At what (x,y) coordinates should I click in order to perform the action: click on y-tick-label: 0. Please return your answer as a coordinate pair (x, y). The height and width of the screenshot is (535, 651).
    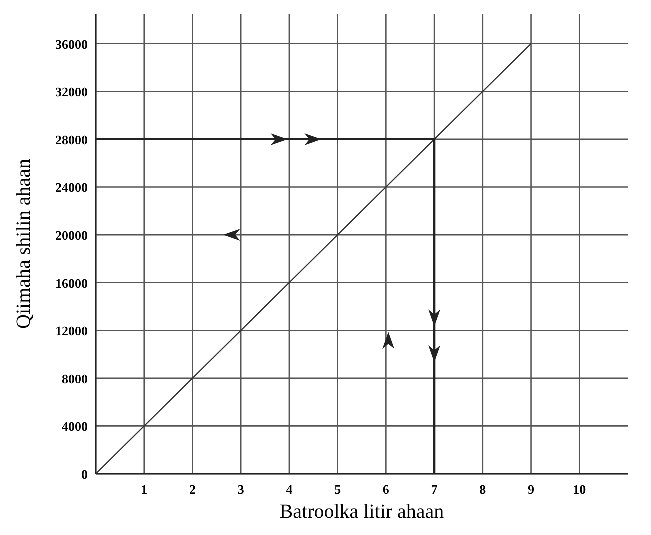
    Looking at the image, I should click on (85, 474).